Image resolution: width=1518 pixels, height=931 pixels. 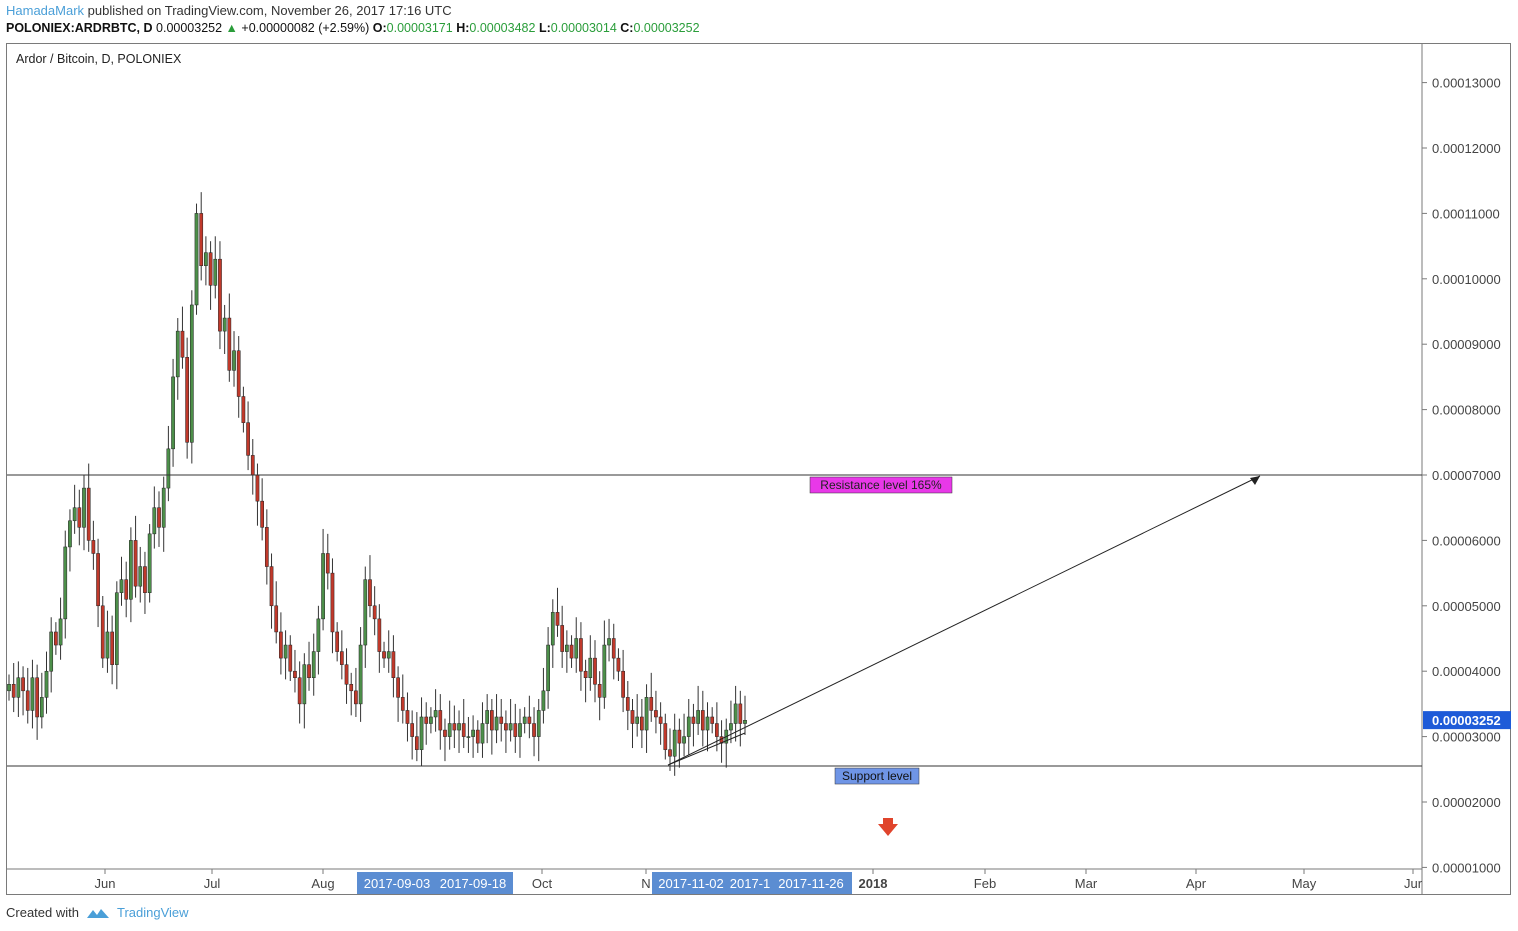 I want to click on x-range-highlight, so click(x=752, y=883).